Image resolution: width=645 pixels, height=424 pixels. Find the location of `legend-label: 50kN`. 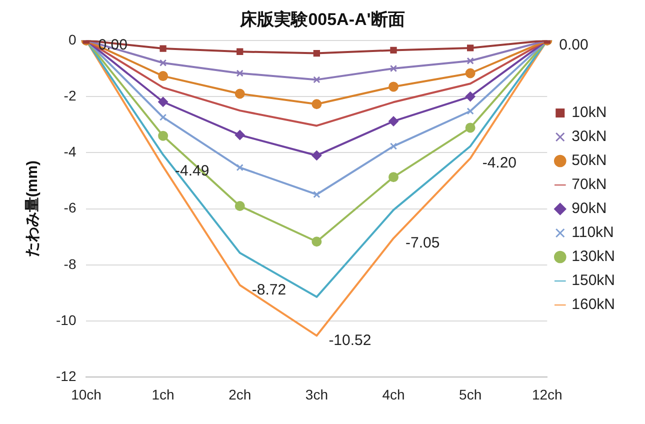

legend-label: 50kN is located at coordinates (589, 161).